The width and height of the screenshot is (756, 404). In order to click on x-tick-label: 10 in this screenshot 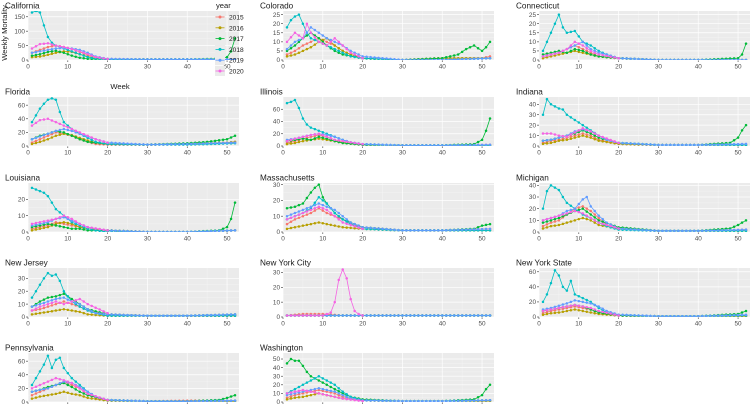, I will do `click(323, 153)`.